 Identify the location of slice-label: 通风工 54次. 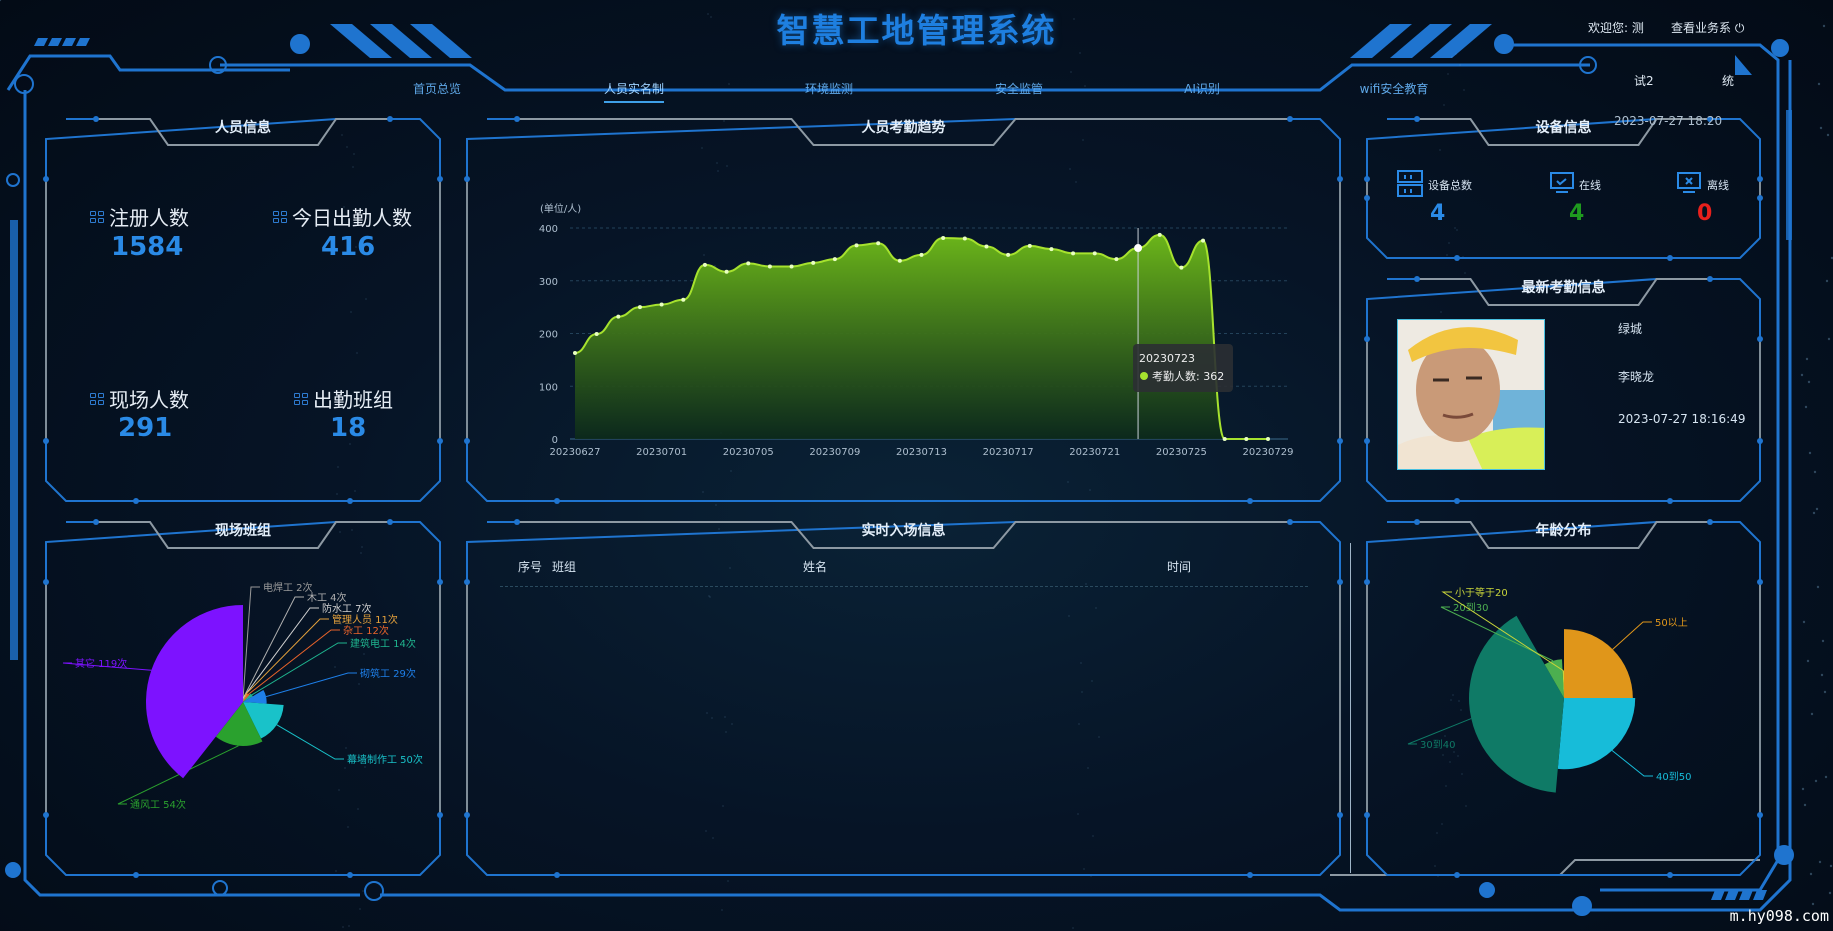
(158, 804).